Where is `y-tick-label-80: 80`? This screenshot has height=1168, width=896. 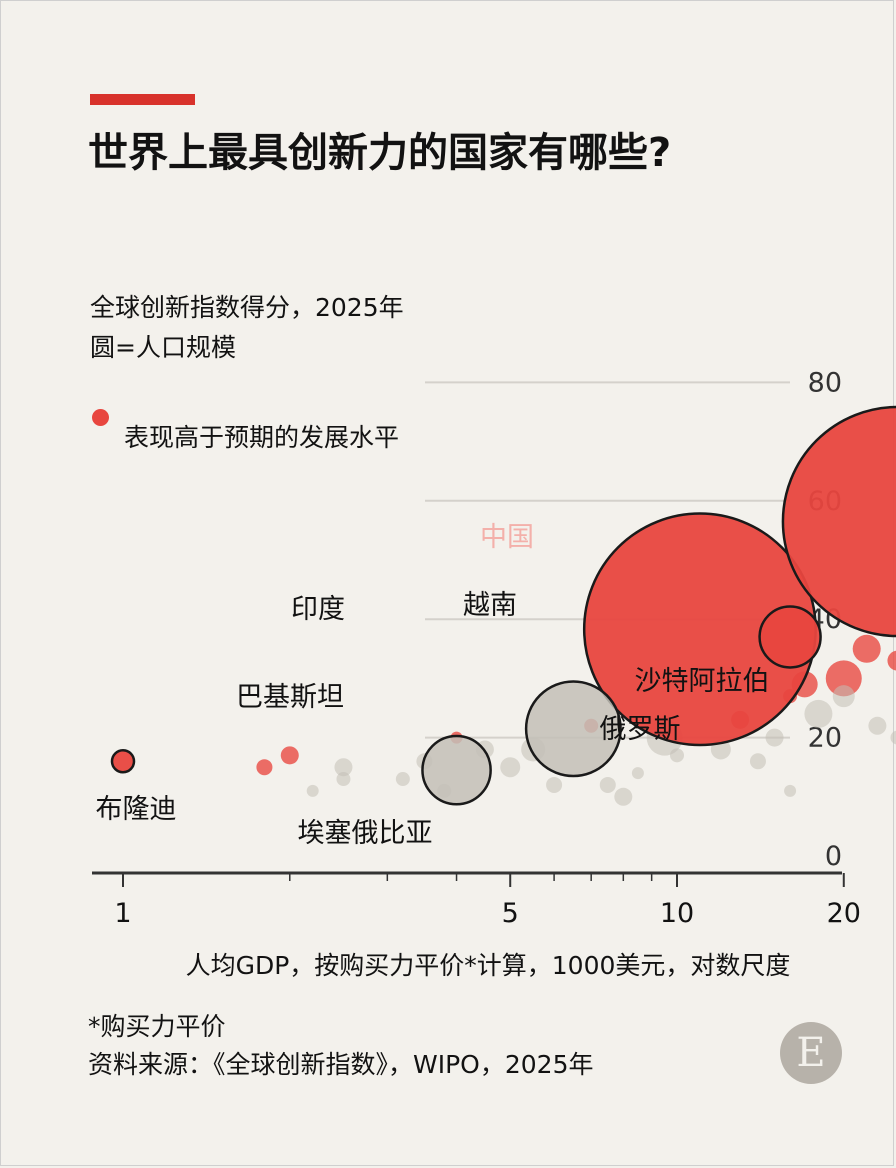
y-tick-label-80: 80 is located at coordinates (825, 382).